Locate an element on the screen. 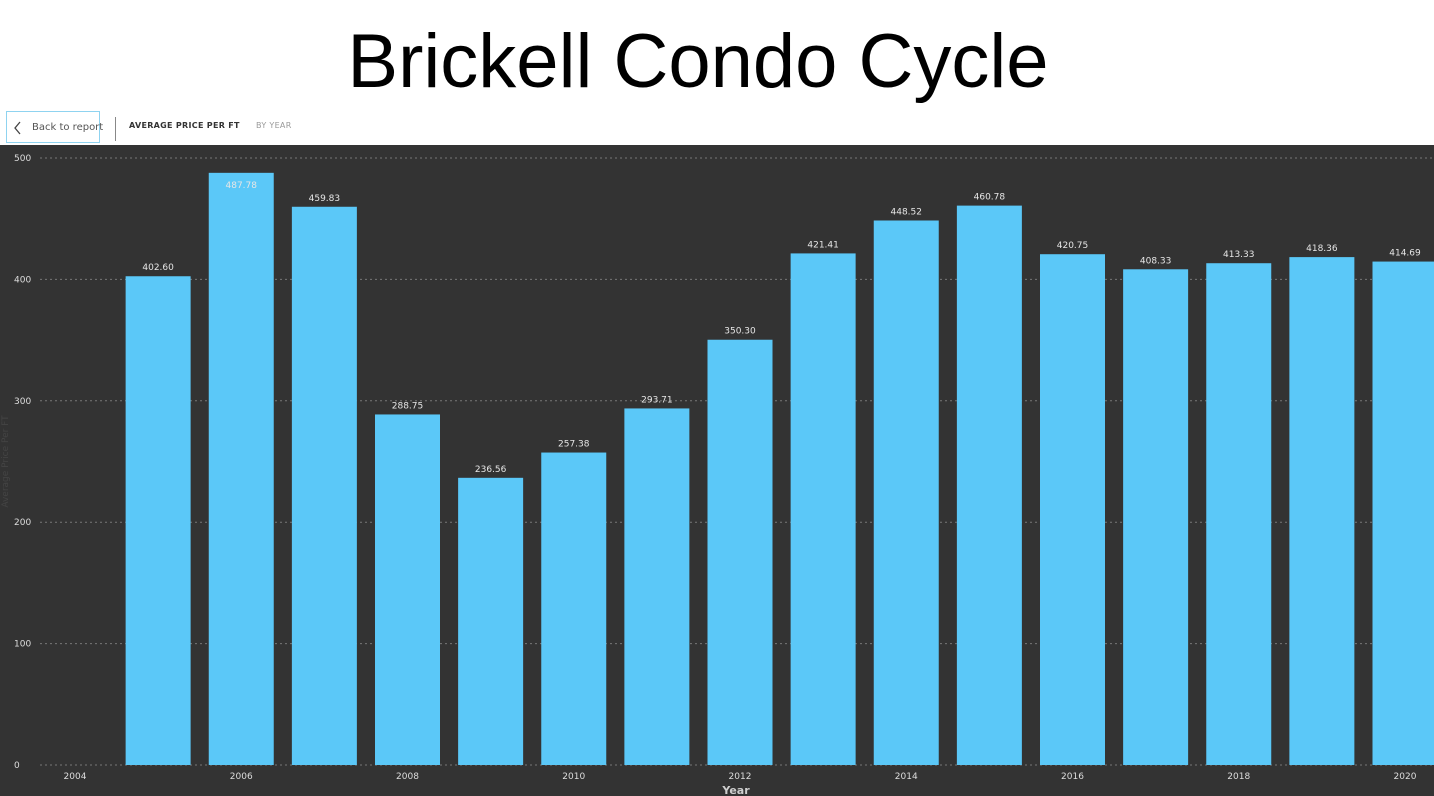 This screenshot has height=796, width=1434. x-tick-label: 2008 is located at coordinates (407, 777).